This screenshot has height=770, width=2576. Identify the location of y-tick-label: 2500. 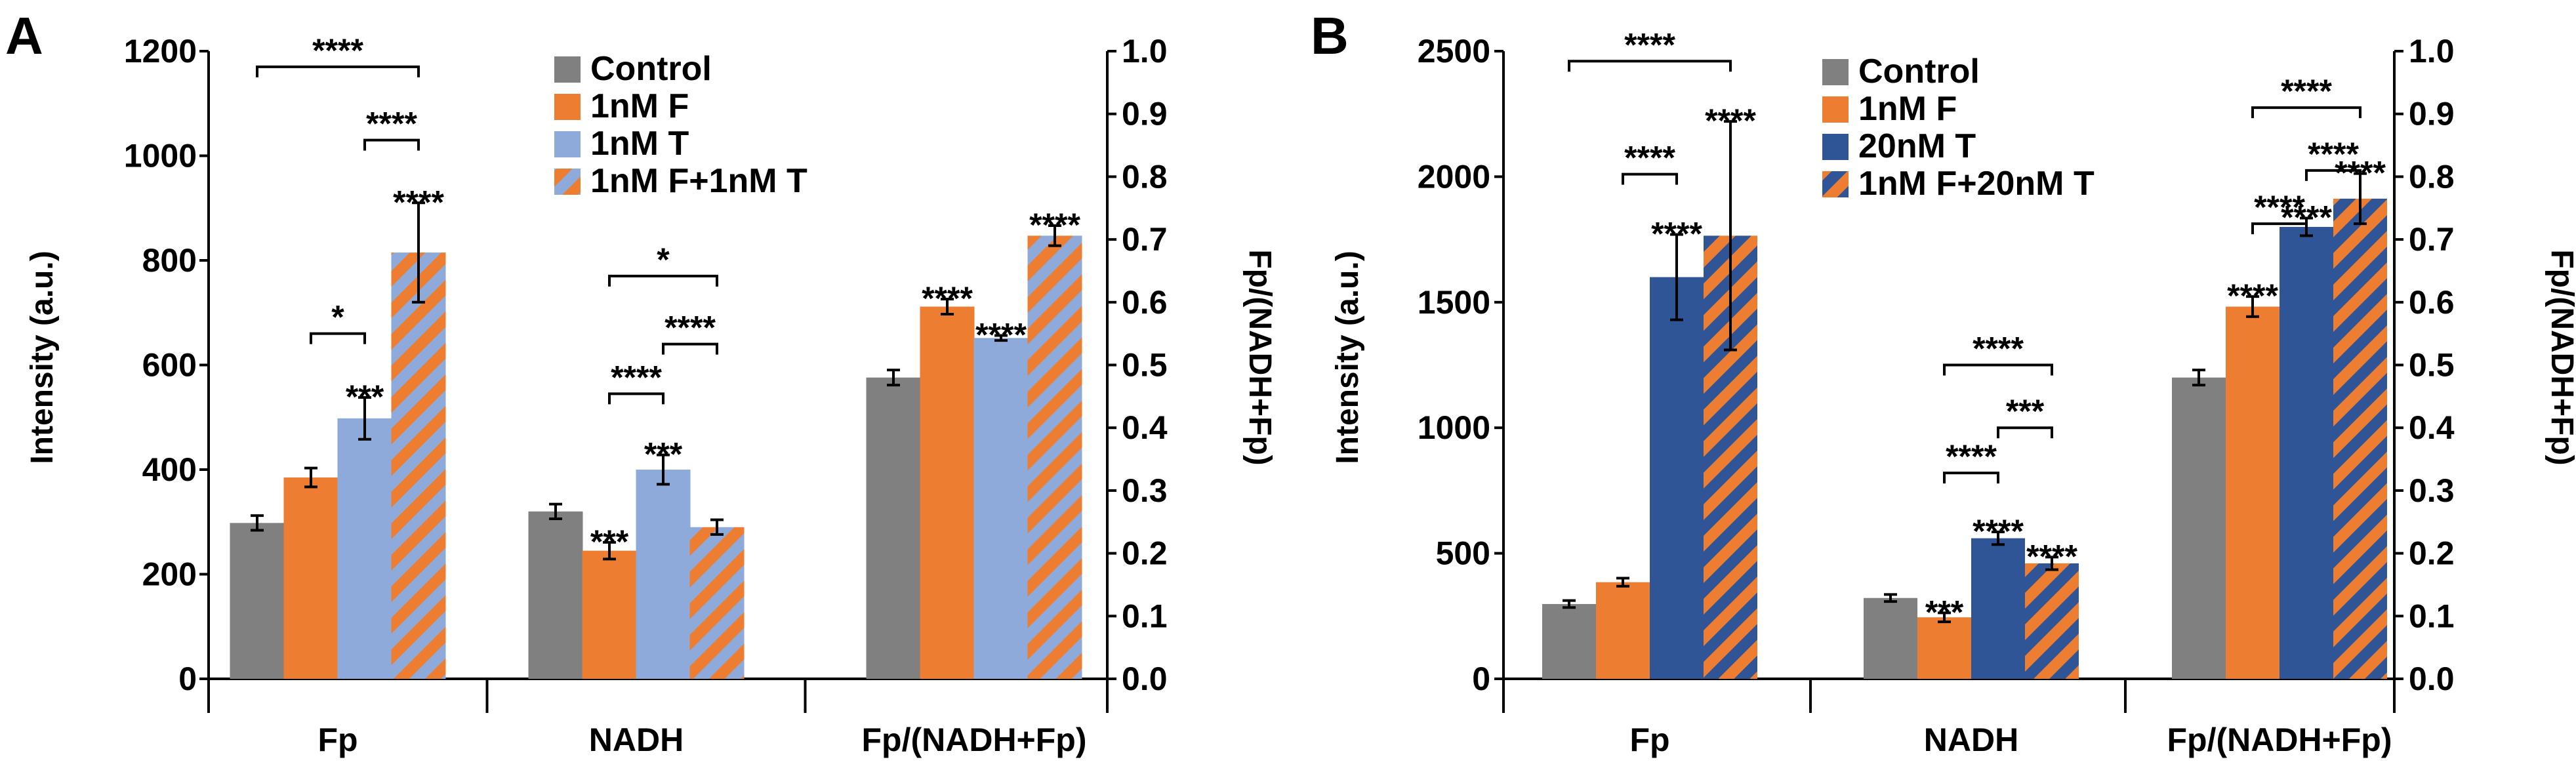
(1454, 51).